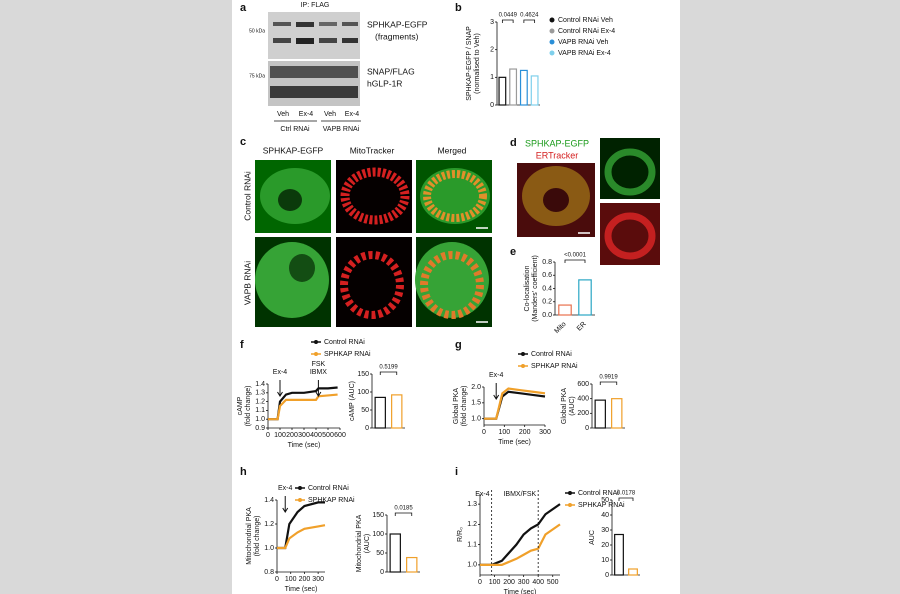 The height and width of the screenshot is (594, 900). Describe the element at coordinates (592, 537) in the screenshot. I see `y-axis-label: AUC` at that location.